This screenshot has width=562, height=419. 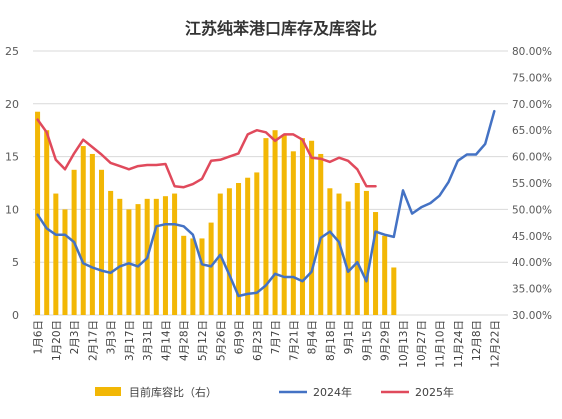 What do you see at coordinates (57, 340) in the screenshot?
I see `x-tick-label: 1月20日` at bounding box center [57, 340].